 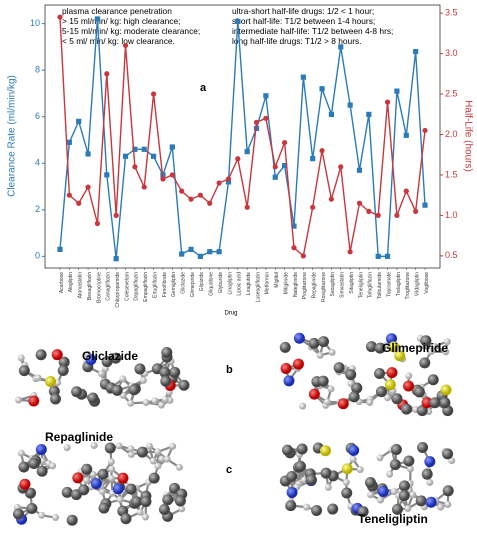 What do you see at coordinates (37, 256) in the screenshot?
I see `y-tick-label: 0` at bounding box center [37, 256].